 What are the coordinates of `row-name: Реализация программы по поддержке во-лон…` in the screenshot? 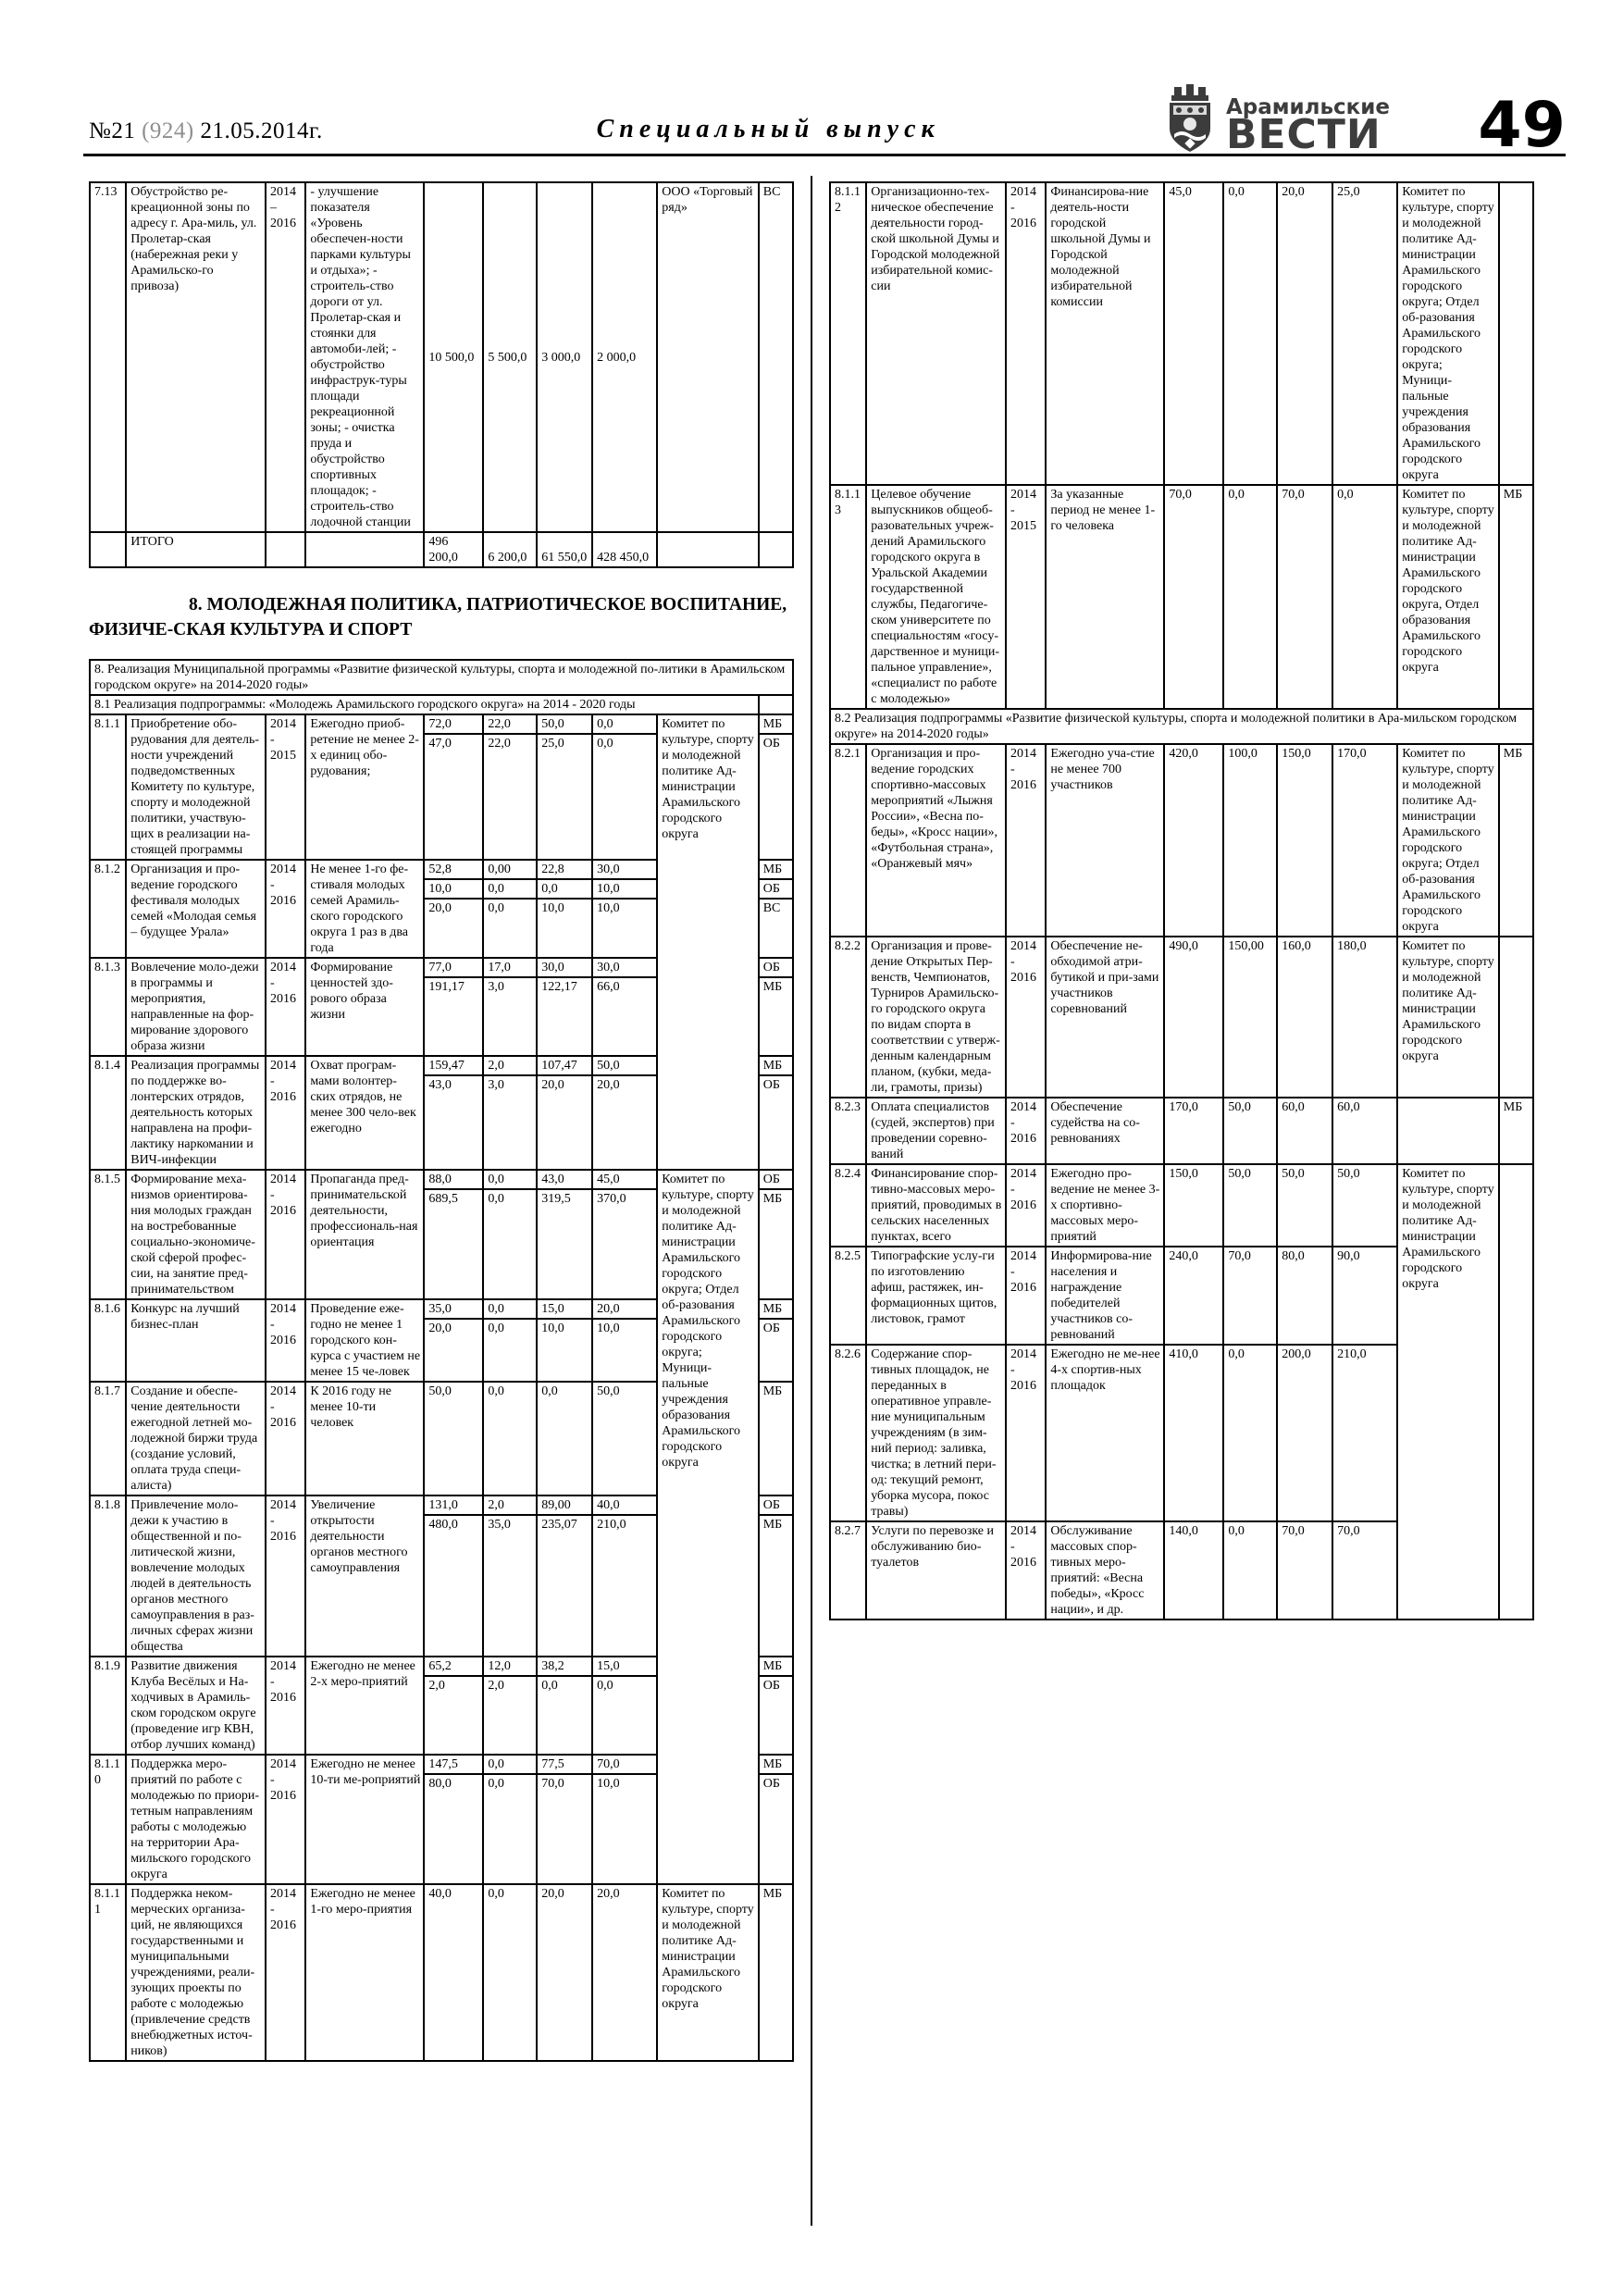 It's located at (195, 1113).